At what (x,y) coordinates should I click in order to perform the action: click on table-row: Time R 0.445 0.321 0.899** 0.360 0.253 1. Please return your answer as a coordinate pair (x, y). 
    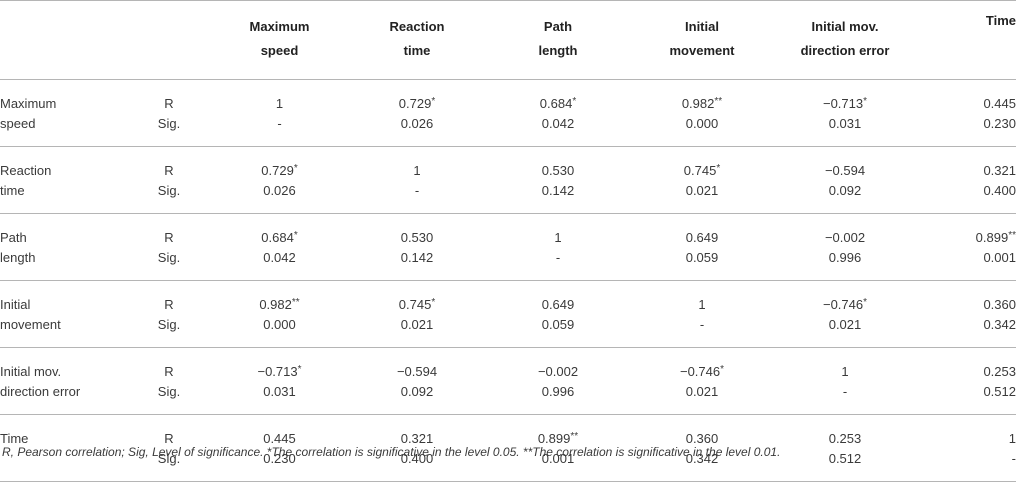
    Looking at the image, I should click on (508, 432).